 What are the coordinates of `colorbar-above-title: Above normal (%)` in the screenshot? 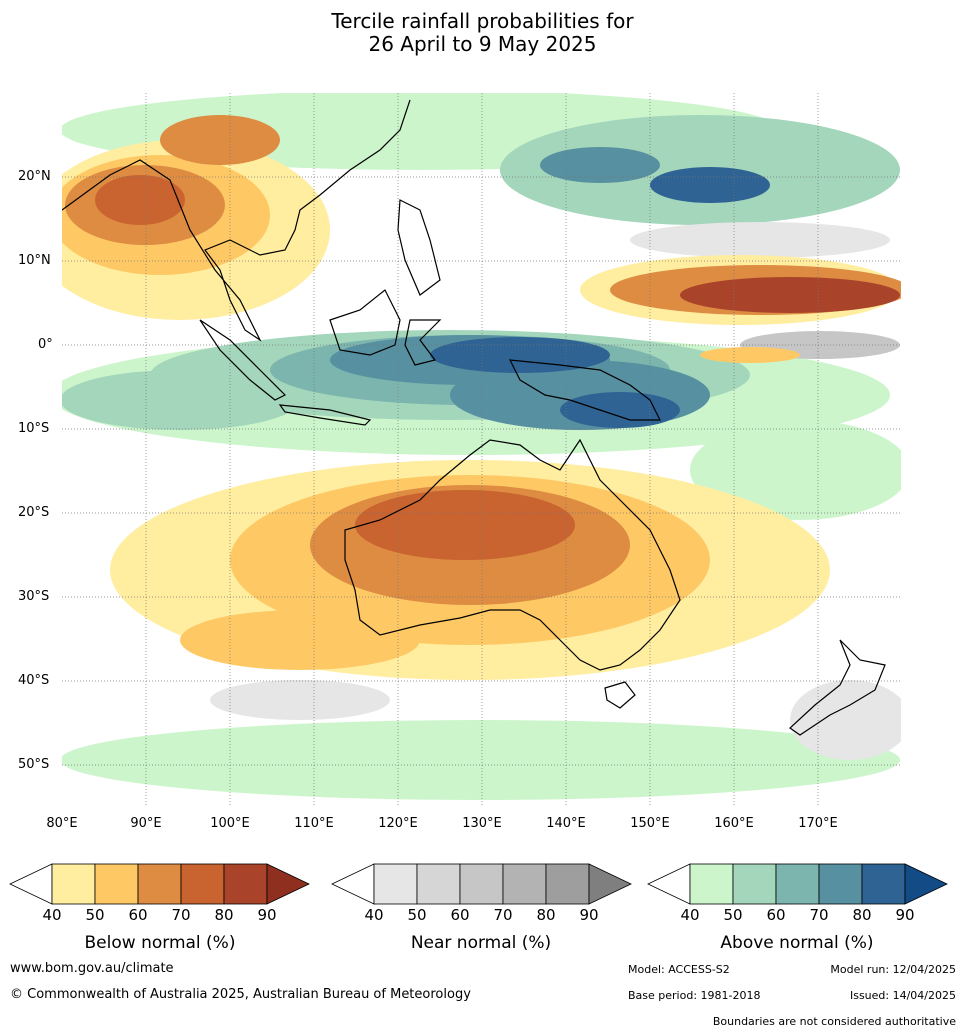 It's located at (797, 943).